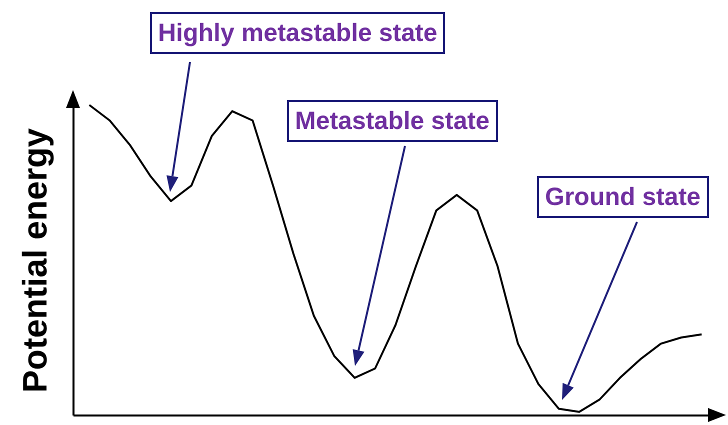 This screenshot has width=728, height=425. What do you see at coordinates (35, 260) in the screenshot?
I see `y-axis-title: Potential energy` at bounding box center [35, 260].